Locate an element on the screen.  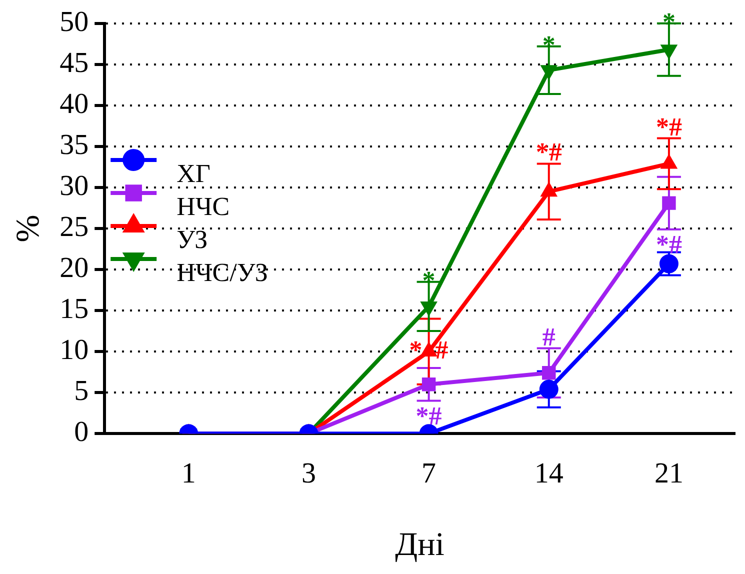
y-tick-label: 0 is located at coordinates (81, 432).